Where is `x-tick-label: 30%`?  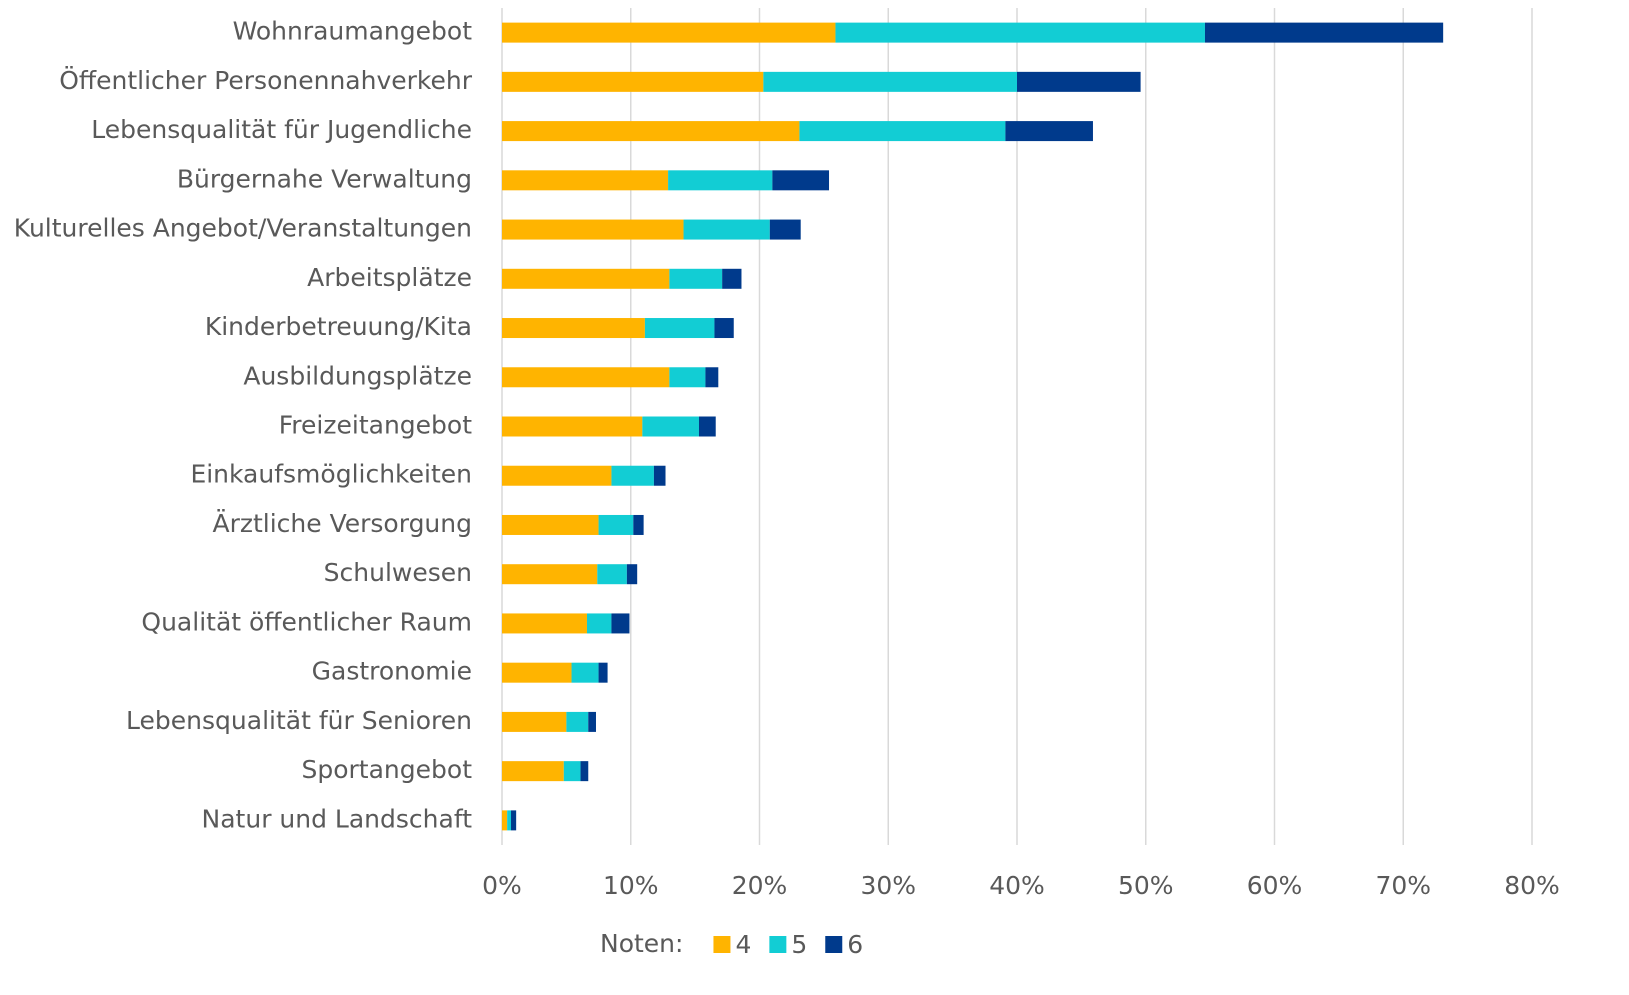 x-tick-label: 30% is located at coordinates (888, 885).